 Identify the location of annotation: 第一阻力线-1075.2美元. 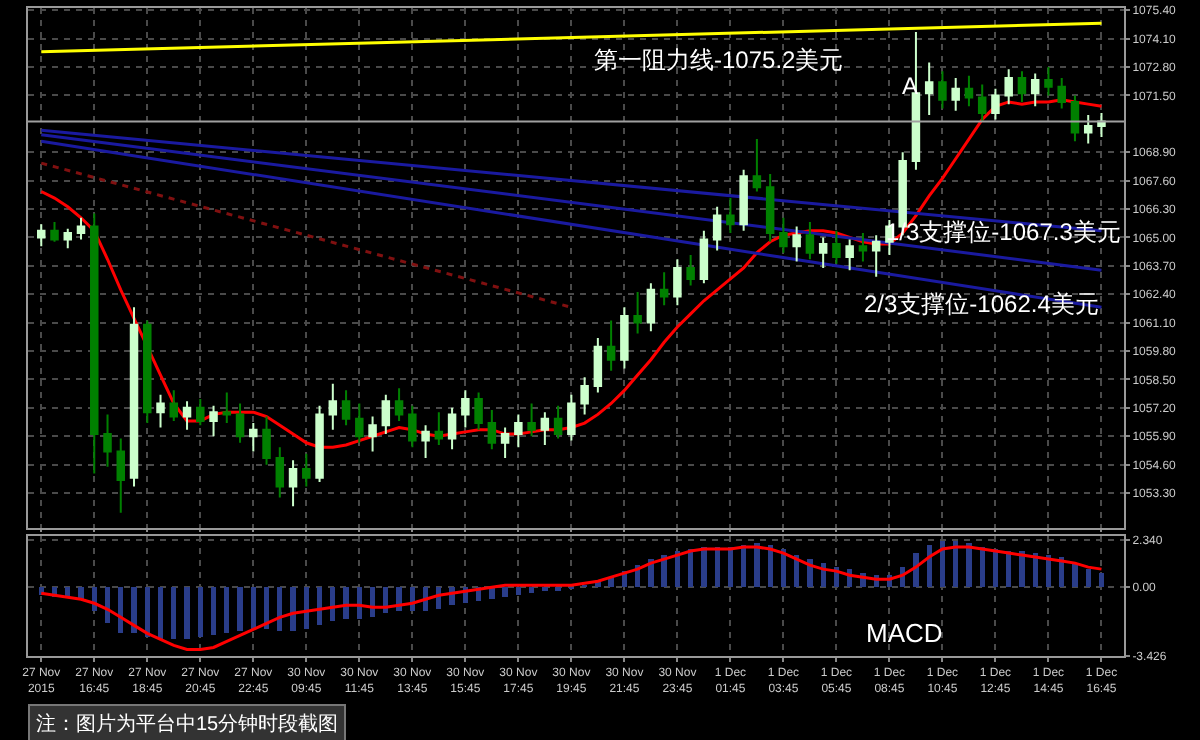
(719, 60).